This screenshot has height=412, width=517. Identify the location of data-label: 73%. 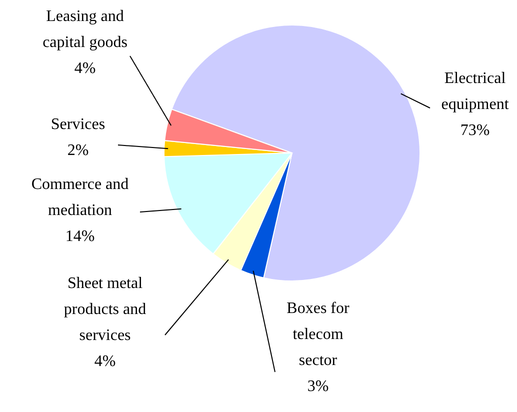
(475, 130).